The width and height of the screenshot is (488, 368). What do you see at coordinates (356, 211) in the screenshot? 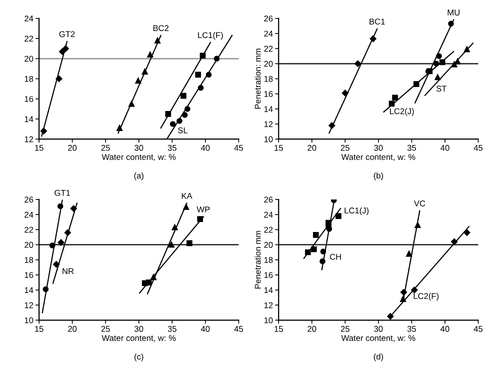
I see `annotation: LC1(J)` at bounding box center [356, 211].